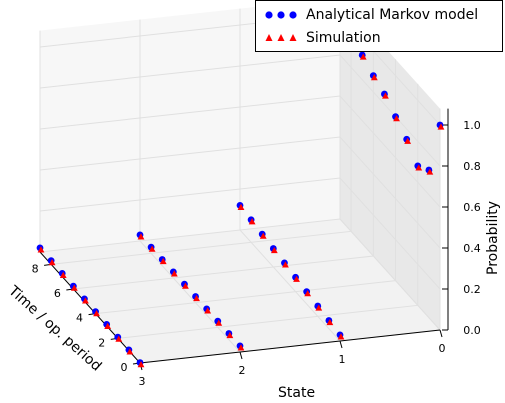 The image size is (505, 403). Describe the element at coordinates (296, 393) in the screenshot. I see `x-axis-label: State` at that location.